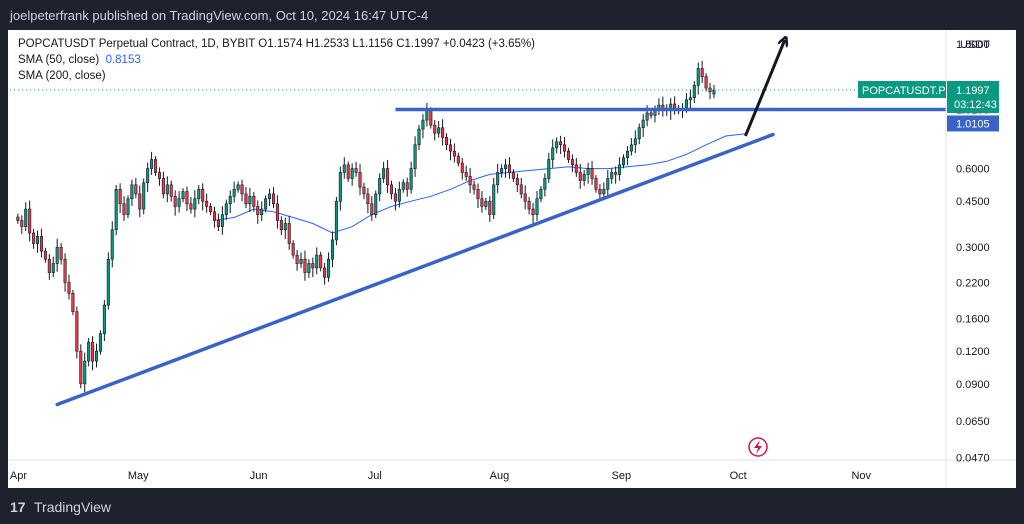 The height and width of the screenshot is (524, 1024). Describe the element at coordinates (902, 89) in the screenshot. I see `symbol-tag` at that location.